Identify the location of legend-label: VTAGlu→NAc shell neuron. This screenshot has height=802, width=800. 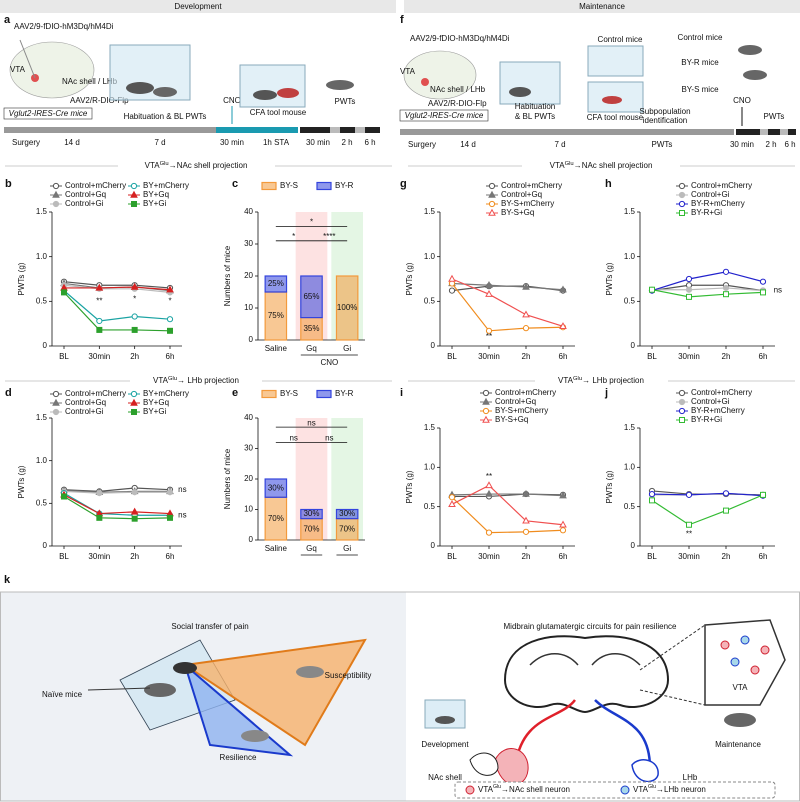
(524, 789).